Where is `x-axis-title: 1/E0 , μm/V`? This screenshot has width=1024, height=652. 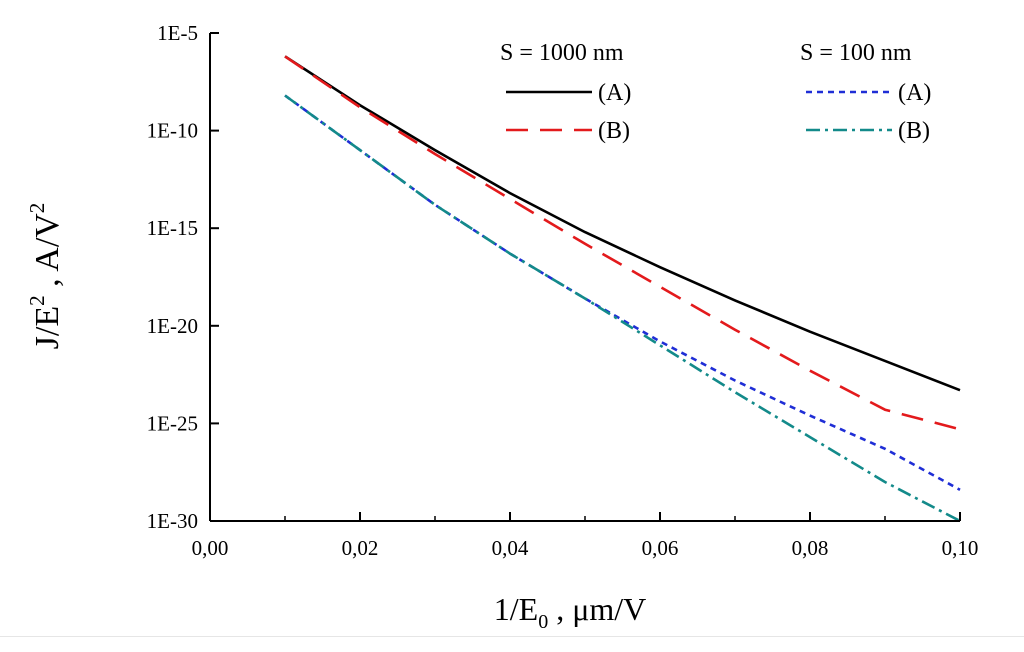 x-axis-title: 1/E0 , μm/V is located at coordinates (570, 612).